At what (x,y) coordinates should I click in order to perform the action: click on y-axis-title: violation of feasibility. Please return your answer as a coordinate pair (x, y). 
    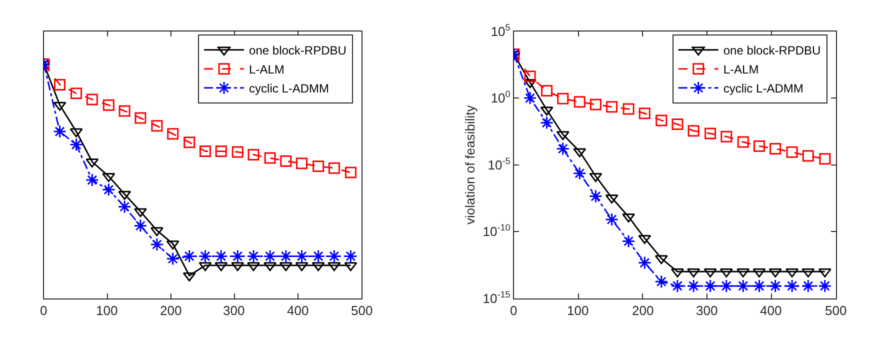
    Looking at the image, I should click on (470, 164).